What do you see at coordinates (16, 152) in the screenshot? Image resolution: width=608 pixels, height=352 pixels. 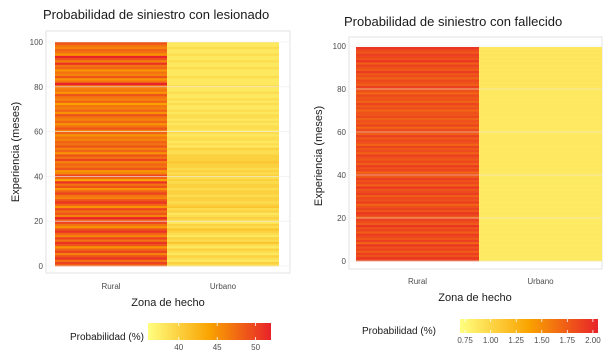 I see `y-axis-title: Experiencia (meses)` at bounding box center [16, 152].